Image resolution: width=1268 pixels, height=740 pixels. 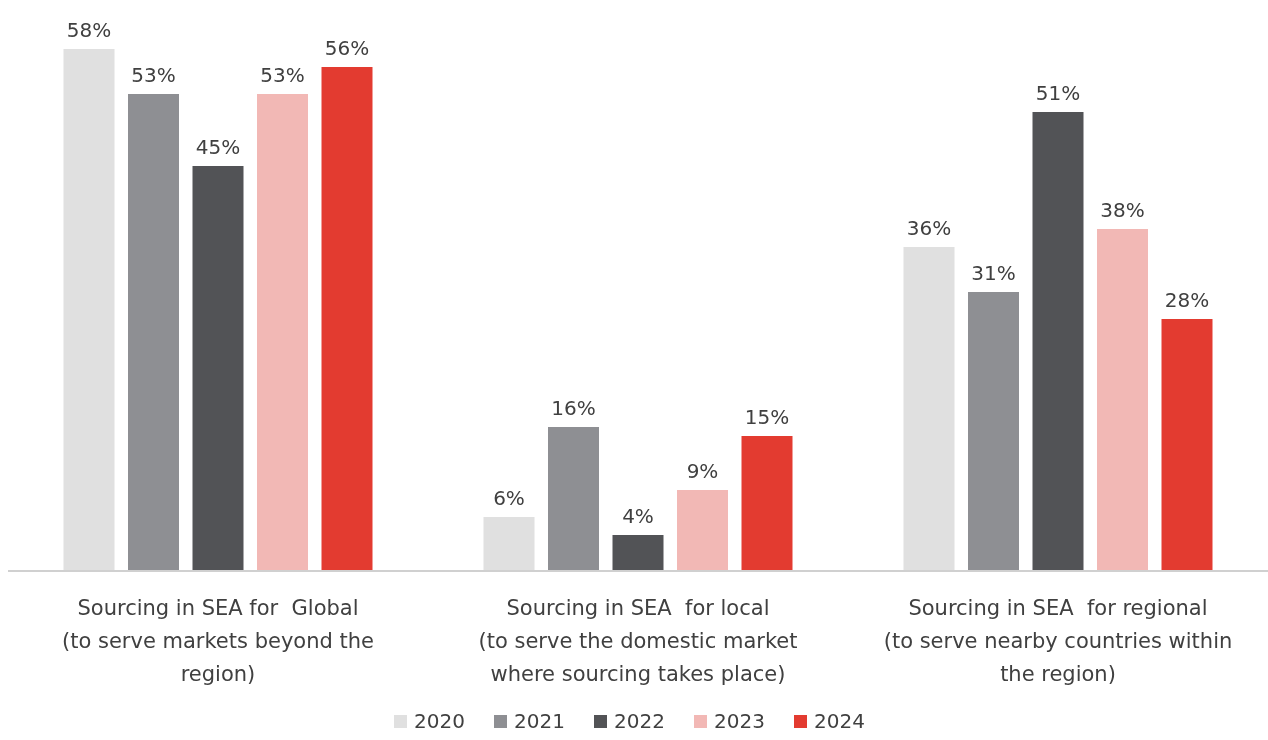 What do you see at coordinates (1187, 300) in the screenshot?
I see `data-label: 28%` at bounding box center [1187, 300].